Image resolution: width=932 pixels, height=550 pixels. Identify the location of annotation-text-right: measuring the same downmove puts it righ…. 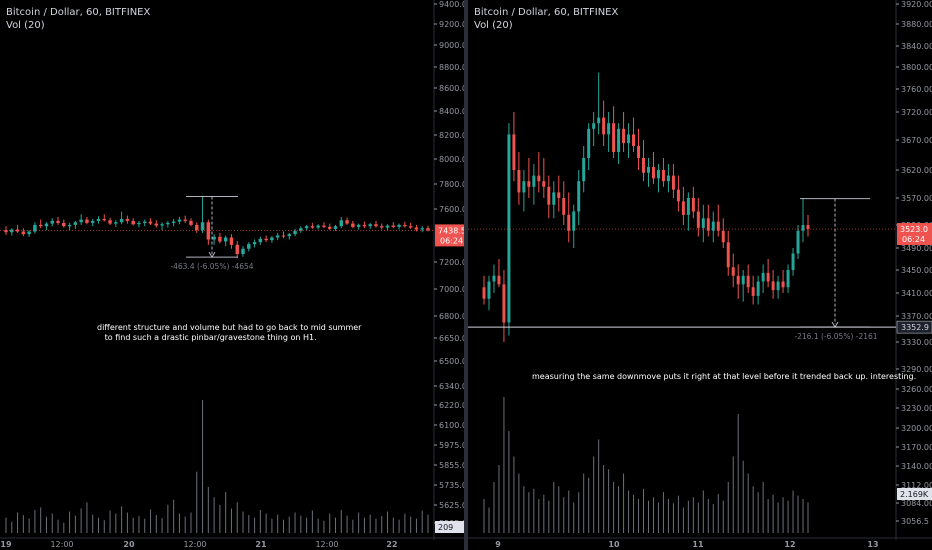
(724, 376).